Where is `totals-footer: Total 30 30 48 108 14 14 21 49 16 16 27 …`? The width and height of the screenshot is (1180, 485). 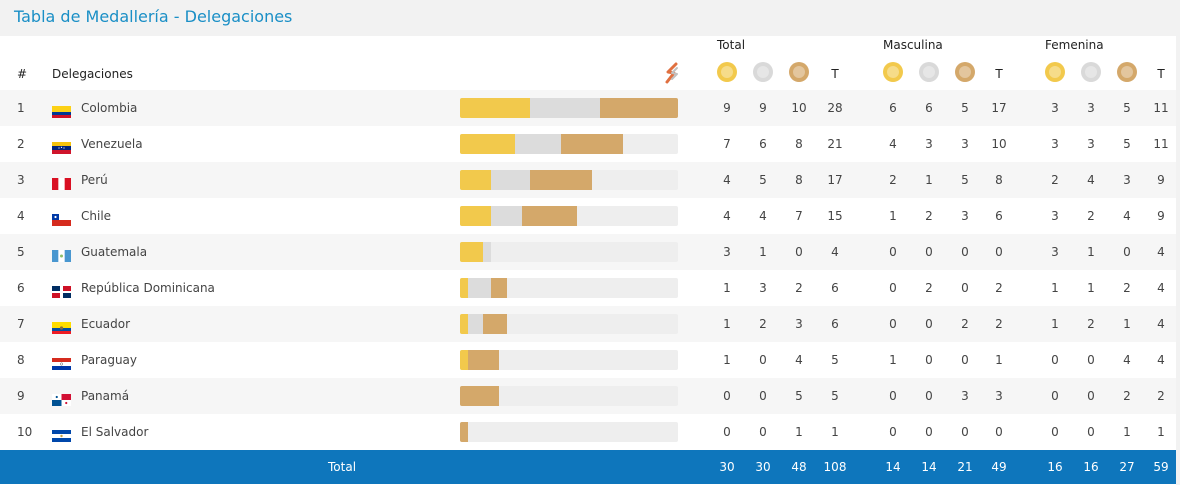 totals-footer: Total 30 30 48 108 14 14 21 49 16 16 27 … is located at coordinates (588, 467).